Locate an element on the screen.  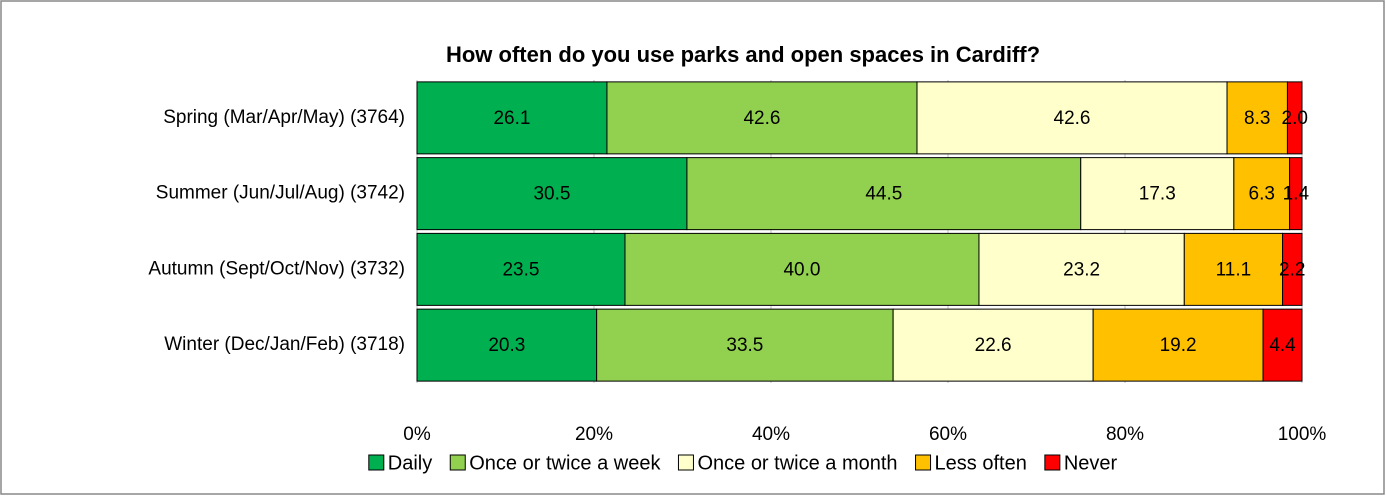
x-tick-label: 0% is located at coordinates (417, 434).